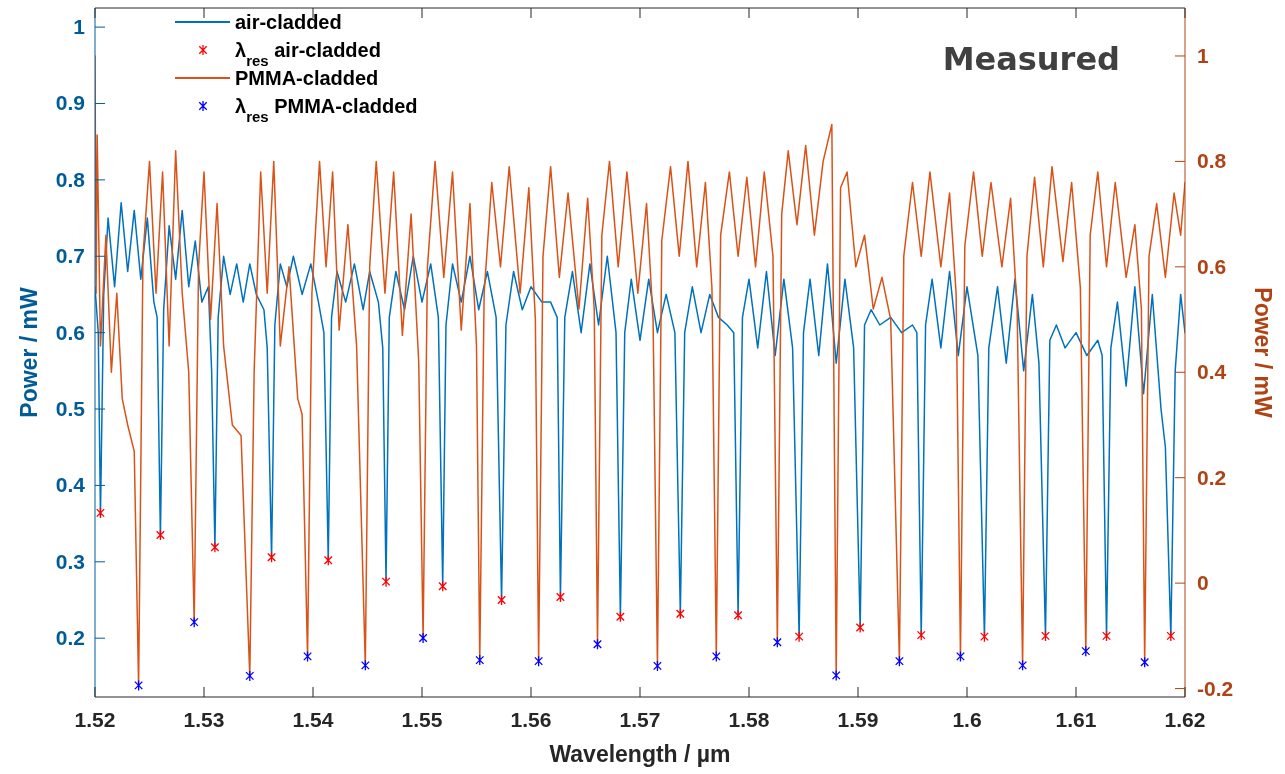 Image resolution: width=1285 pixels, height=774 pixels. Describe the element at coordinates (70, 409) in the screenshot. I see `y-tick-label: 0.5` at that location.